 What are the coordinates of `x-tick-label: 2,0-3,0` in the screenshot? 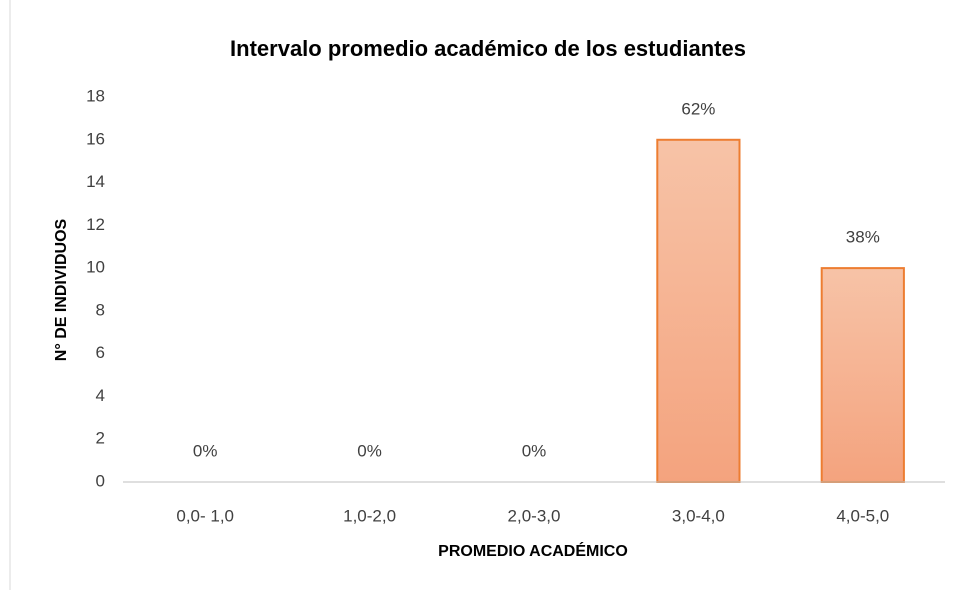 It's located at (534, 515).